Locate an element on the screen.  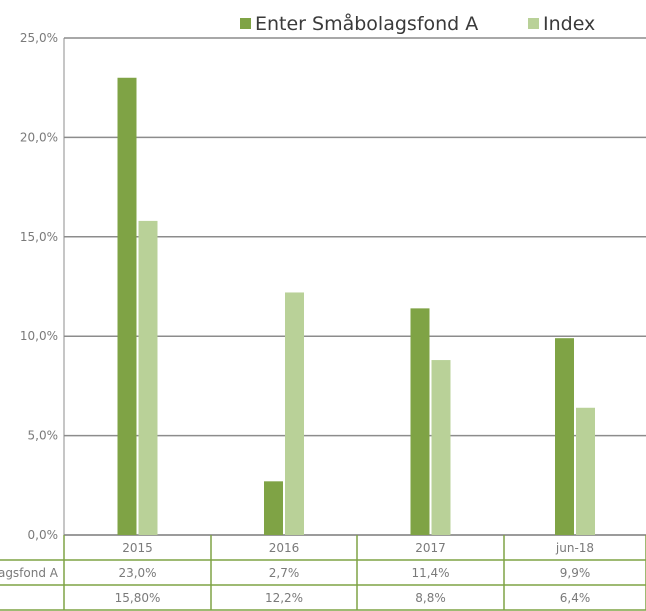
table-cell-value: 9,9% is located at coordinates (575, 573).